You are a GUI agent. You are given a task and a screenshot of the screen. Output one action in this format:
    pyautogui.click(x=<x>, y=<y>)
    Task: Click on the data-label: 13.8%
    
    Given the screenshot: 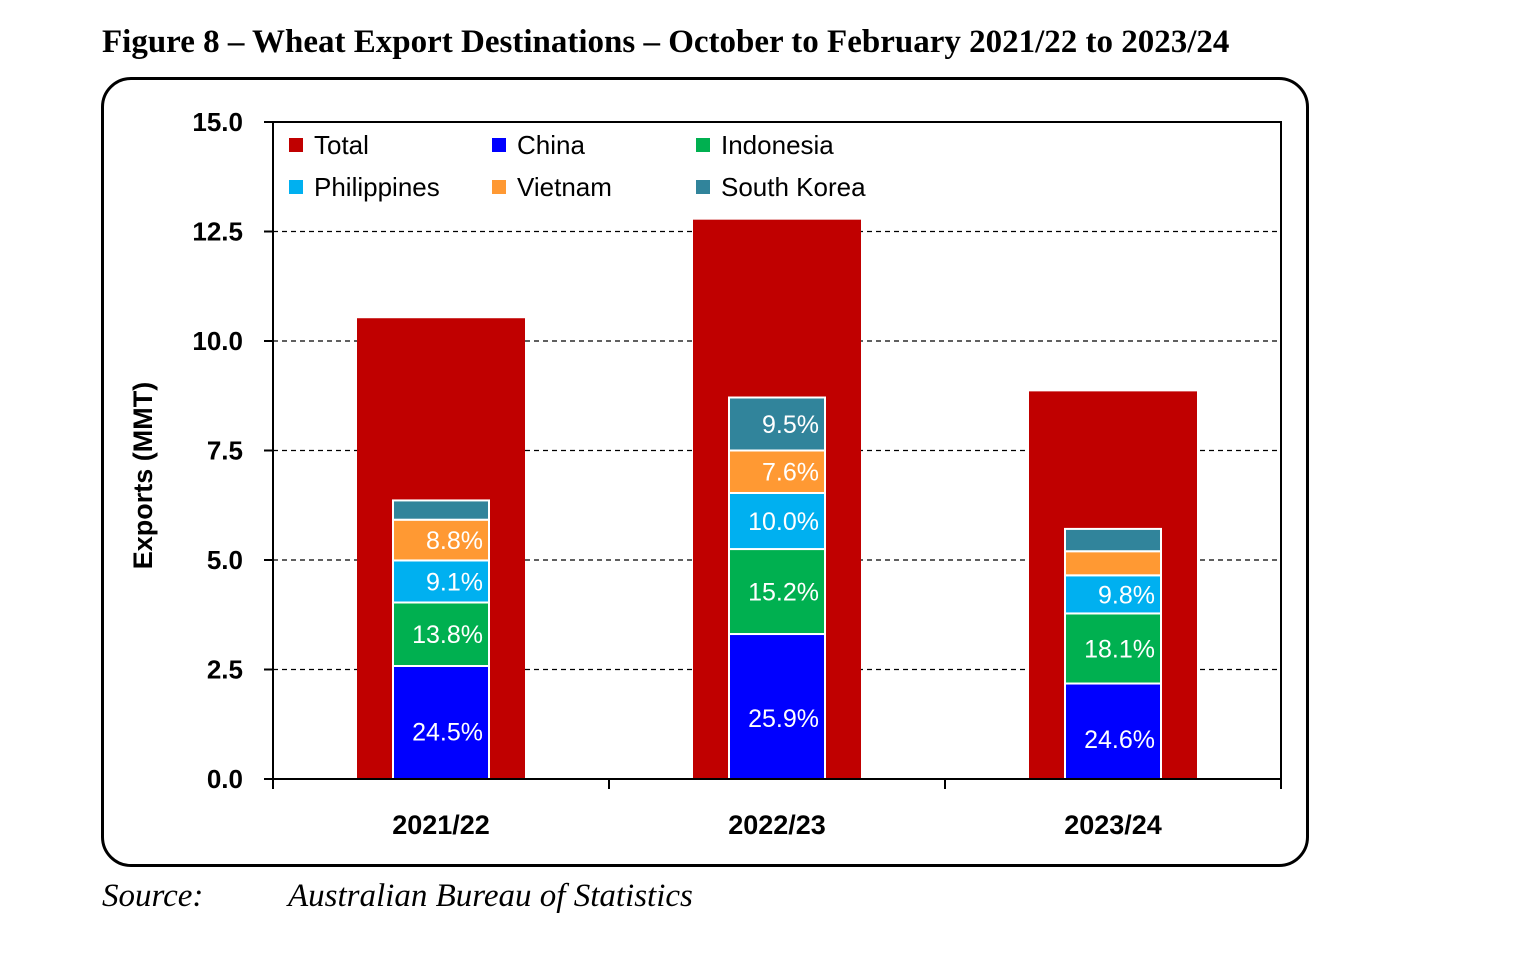 What is the action you would take?
    pyautogui.click(x=447, y=635)
    